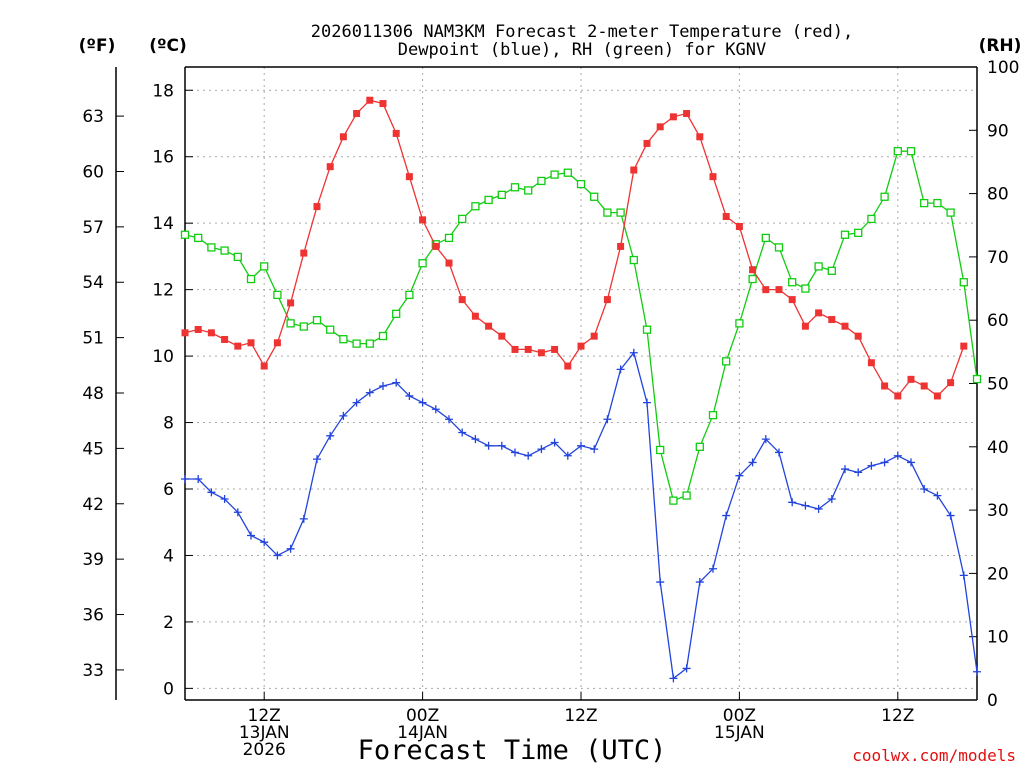 This screenshot has width=1024, height=768. What do you see at coordinates (998, 131) in the screenshot?
I see `rh-tick-label: 90` at bounding box center [998, 131].